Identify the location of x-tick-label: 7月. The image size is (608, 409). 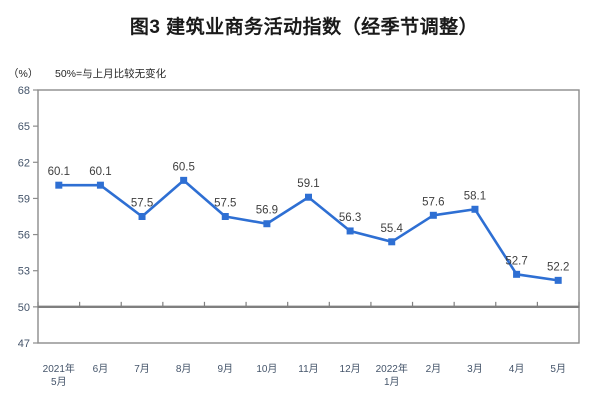
(142, 369).